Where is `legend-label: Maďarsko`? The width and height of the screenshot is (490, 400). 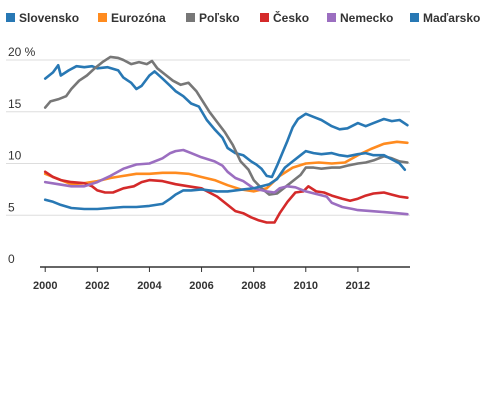
legend-label: Maďarsko is located at coordinates (451, 18).